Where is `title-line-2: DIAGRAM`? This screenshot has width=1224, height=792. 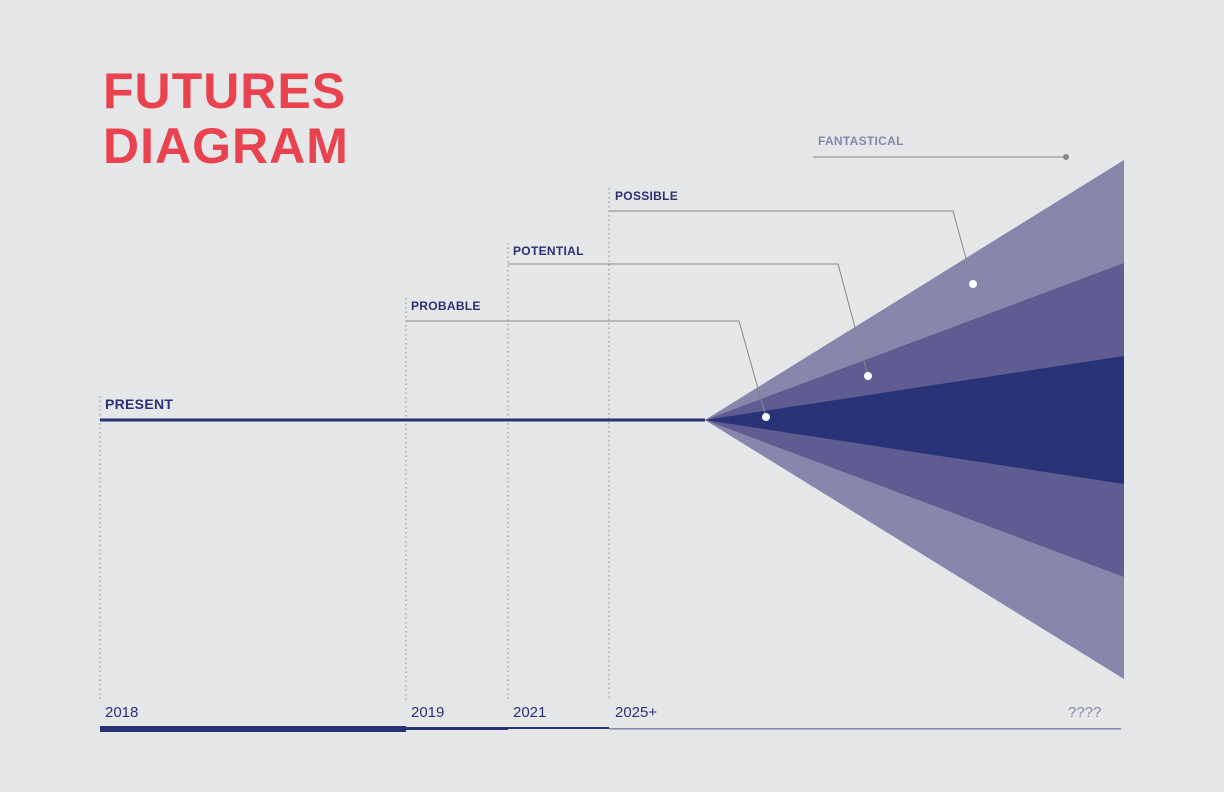
title-line-2: DIAGRAM is located at coordinates (226, 146).